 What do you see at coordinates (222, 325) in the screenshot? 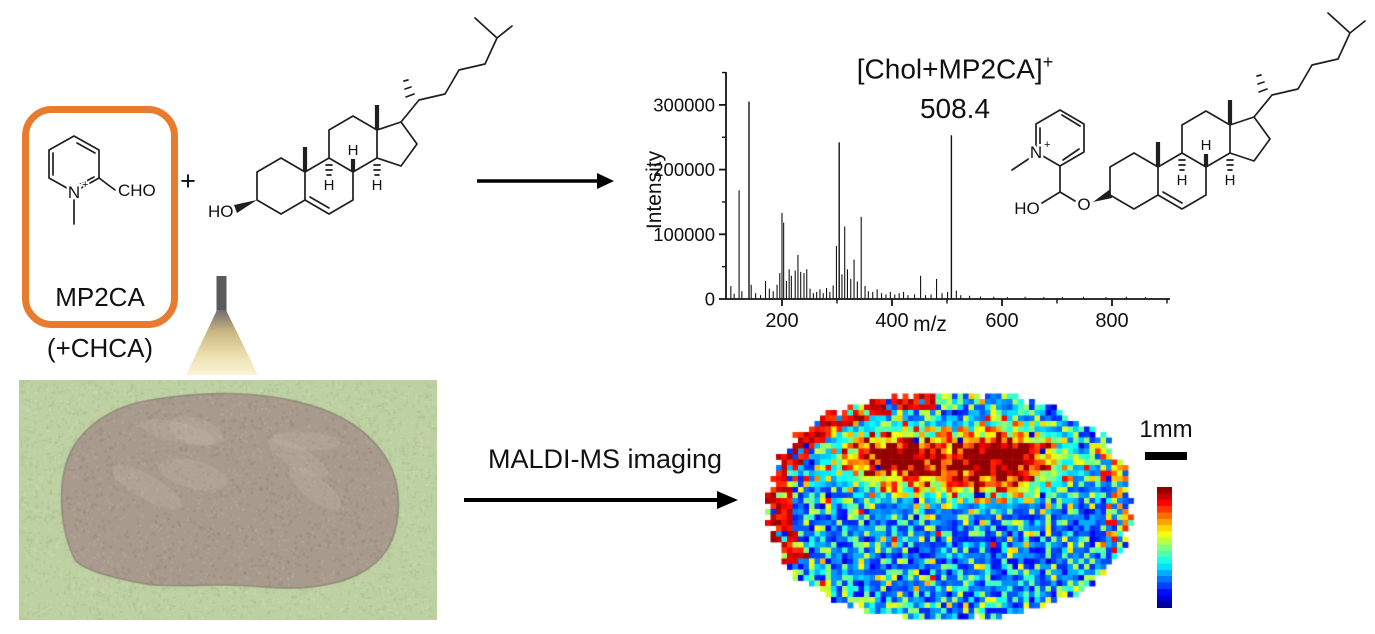
I see `matrix-spray-icon` at bounding box center [222, 325].